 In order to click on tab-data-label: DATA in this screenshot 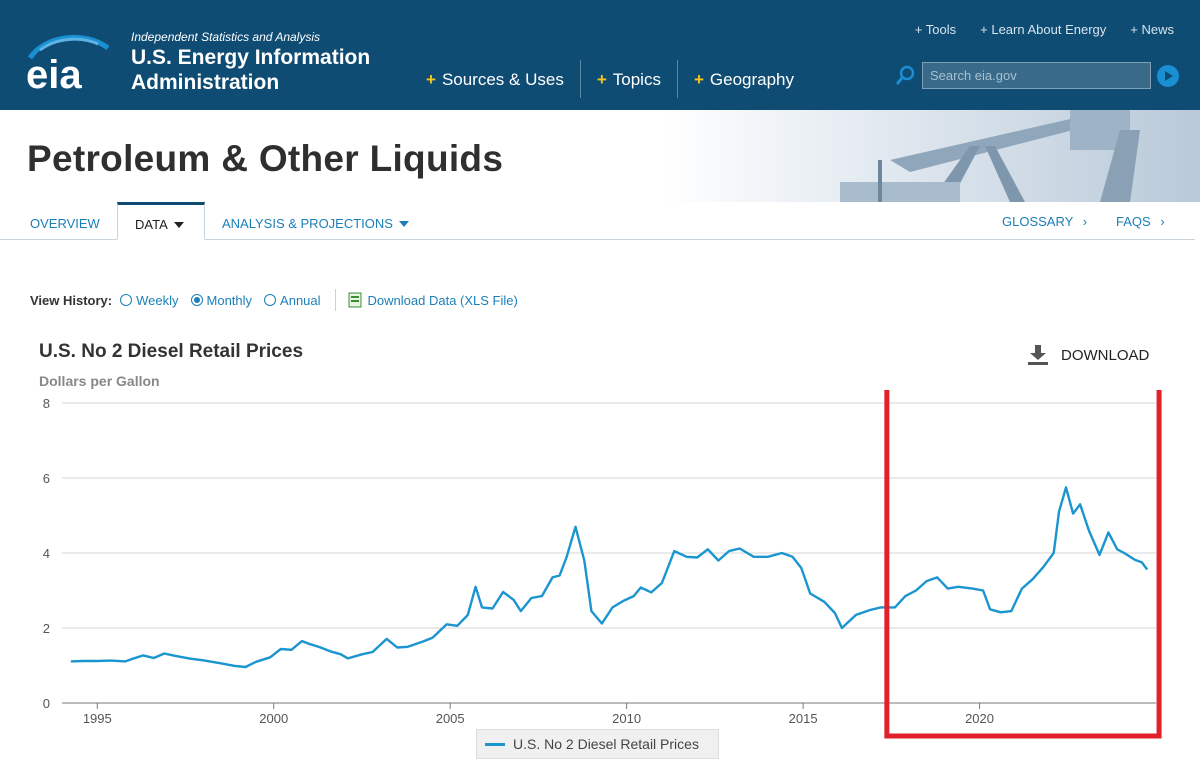, I will do `click(151, 224)`.